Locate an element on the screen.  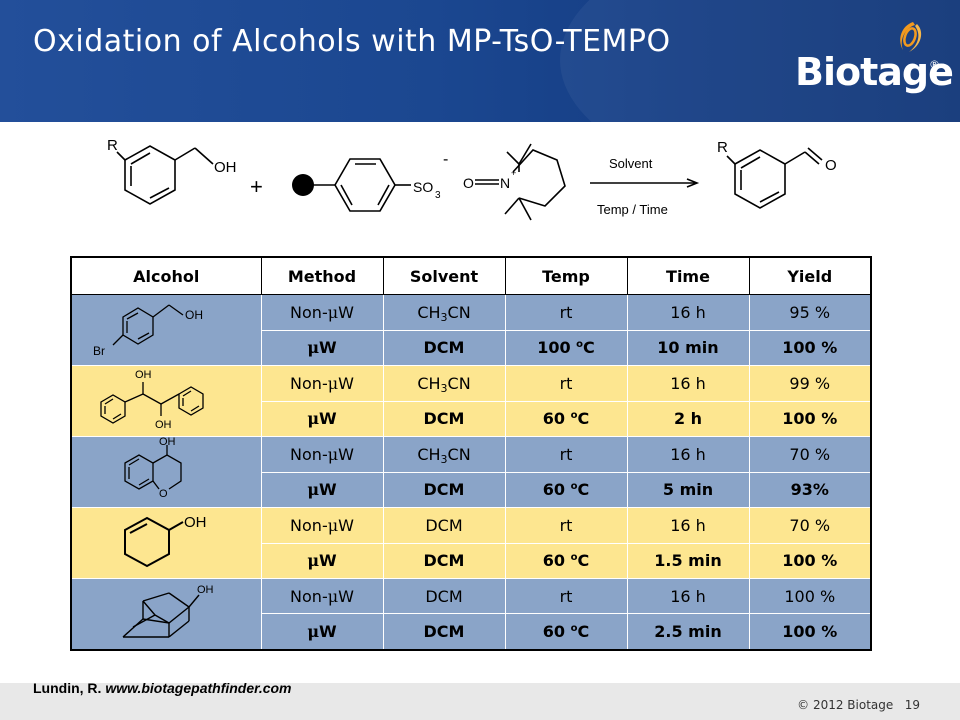
copyright-notice: © 2012 Biotage 19 is located at coordinates (858, 705).